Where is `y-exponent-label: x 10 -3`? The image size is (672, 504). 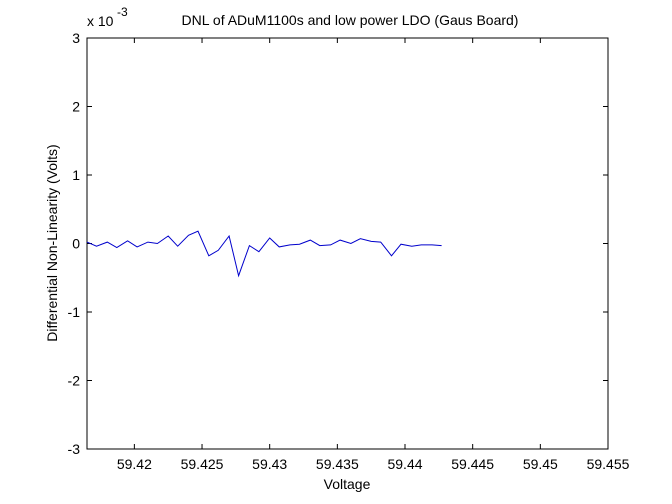
y-exponent-label: x 10 -3 is located at coordinates (107, 17).